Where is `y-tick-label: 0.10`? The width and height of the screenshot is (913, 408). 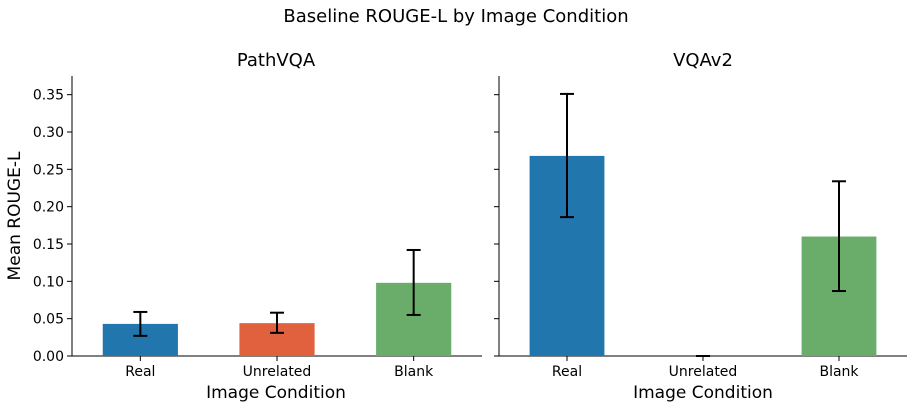
y-tick-label: 0.10 is located at coordinates (48, 282).